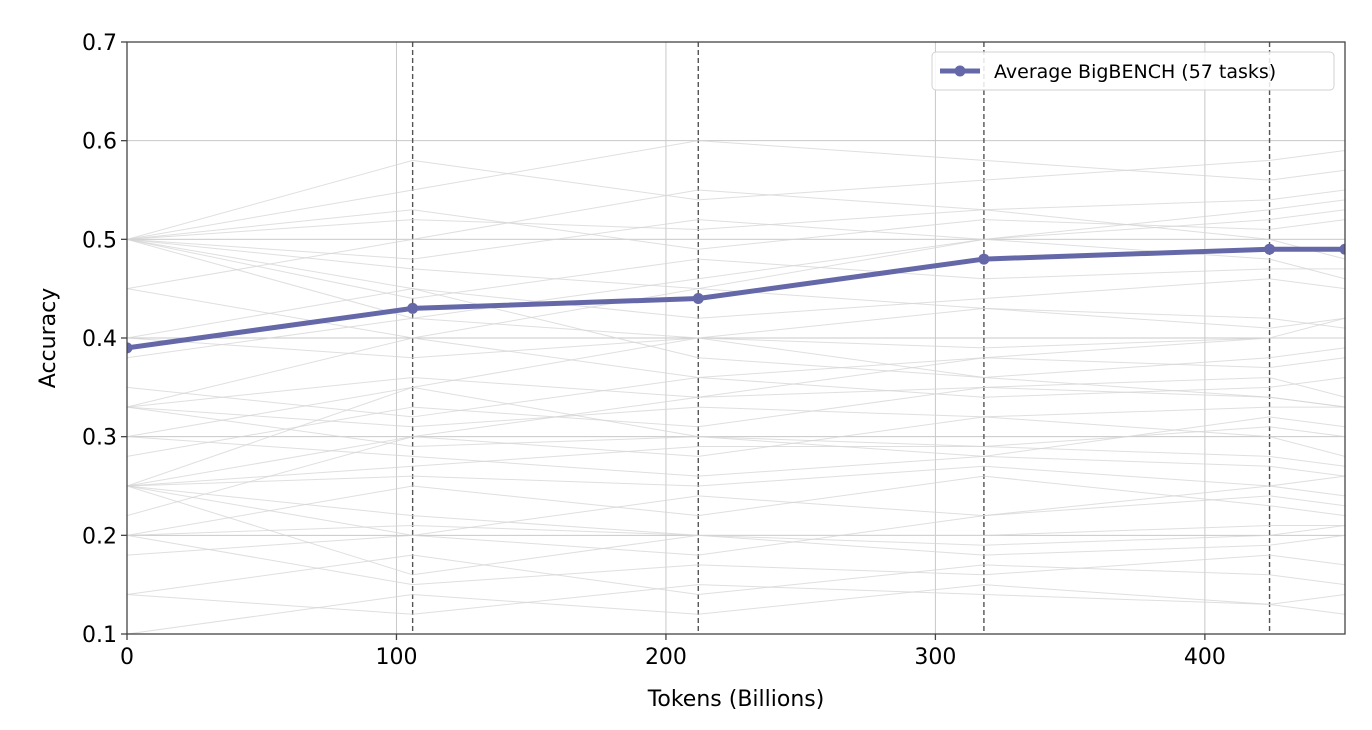 The height and width of the screenshot is (730, 1372). I want to click on y-axis-title: Accuracy, so click(48, 338).